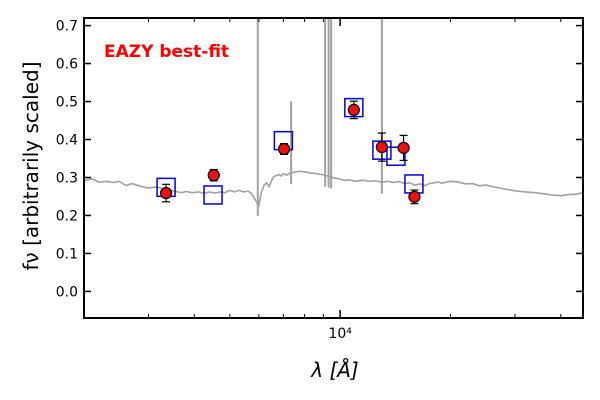  Describe the element at coordinates (67, 141) in the screenshot. I see `y-tick-label: 0.4` at that location.